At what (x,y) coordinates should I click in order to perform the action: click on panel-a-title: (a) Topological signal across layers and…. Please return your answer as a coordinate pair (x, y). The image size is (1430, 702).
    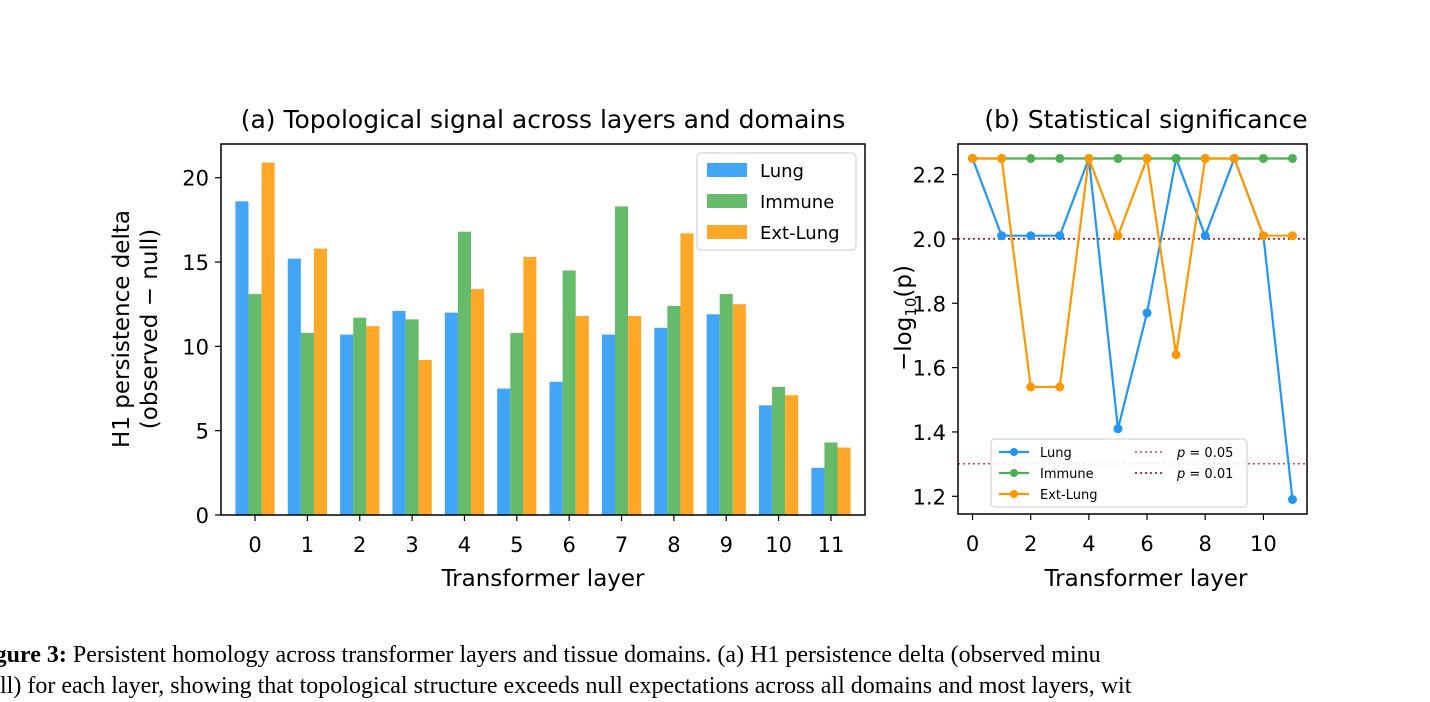
    Looking at the image, I should click on (543, 119).